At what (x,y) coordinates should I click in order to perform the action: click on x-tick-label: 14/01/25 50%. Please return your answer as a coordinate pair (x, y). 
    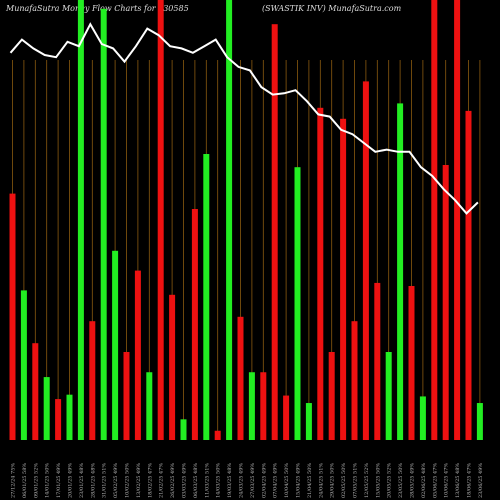
    Looking at the image, I should click on (48, 480).